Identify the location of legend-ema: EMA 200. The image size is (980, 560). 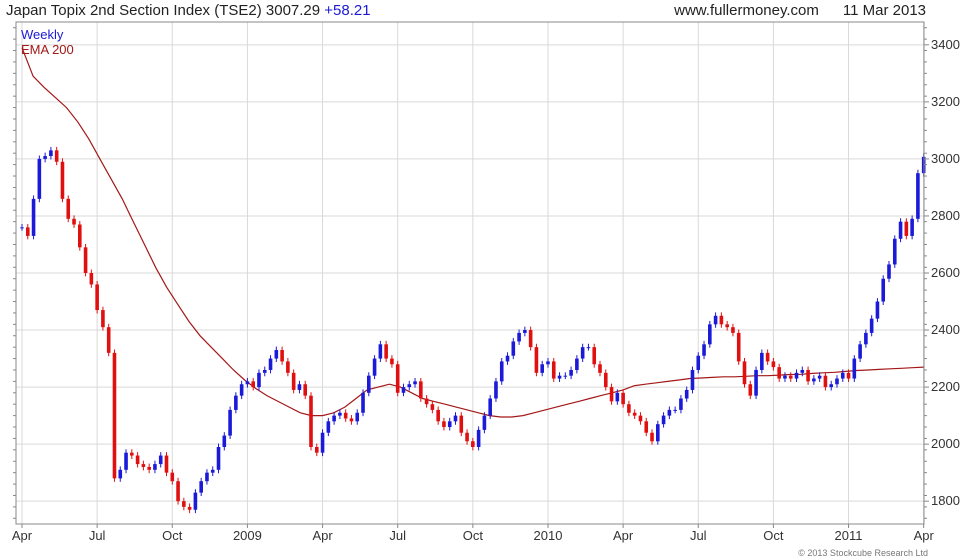
(47, 49).